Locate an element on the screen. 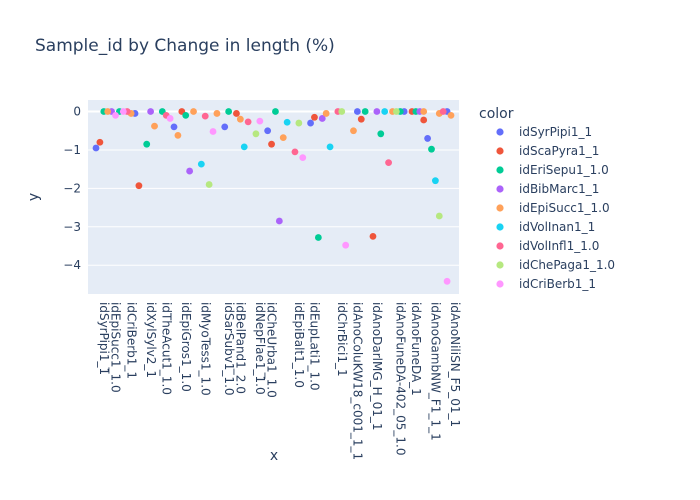 The width and height of the screenshot is (700, 500). legend-label: idVolInan1_1 is located at coordinates (557, 227).